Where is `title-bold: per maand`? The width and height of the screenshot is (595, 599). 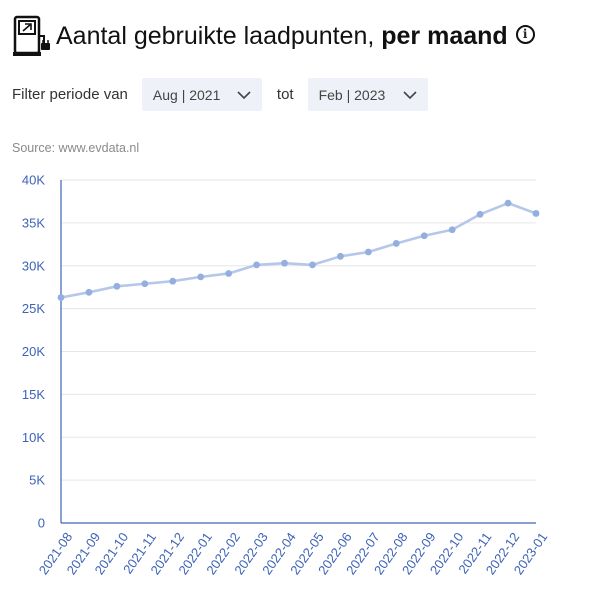 title-bold: per maand is located at coordinates (444, 35).